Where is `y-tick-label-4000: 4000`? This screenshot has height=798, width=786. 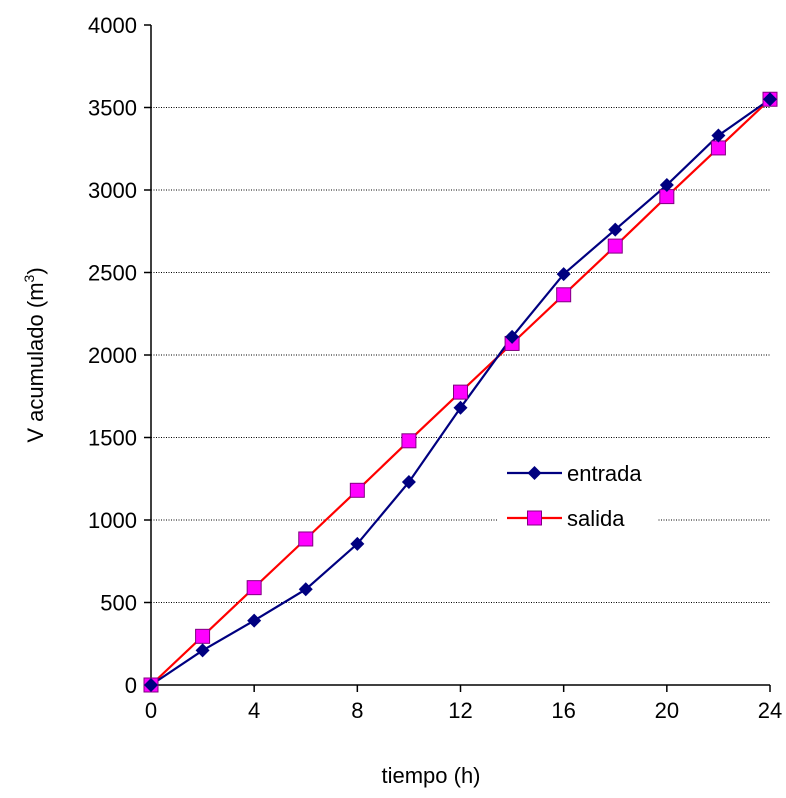 y-tick-label-4000: 4000 is located at coordinates (112, 25).